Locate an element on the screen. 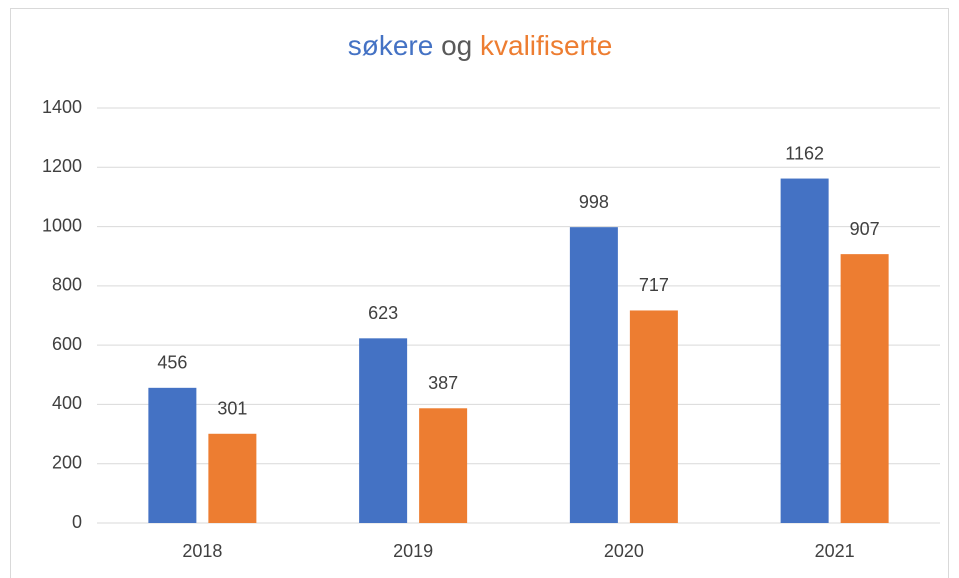  y-tick-label: 1000 is located at coordinates (62, 225).